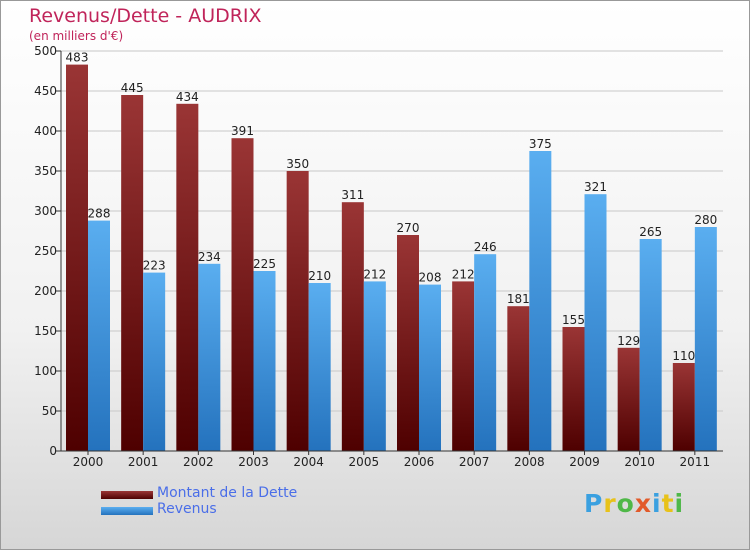 The width and height of the screenshot is (750, 550). I want to click on x-tick-label: 2009, so click(584, 462).